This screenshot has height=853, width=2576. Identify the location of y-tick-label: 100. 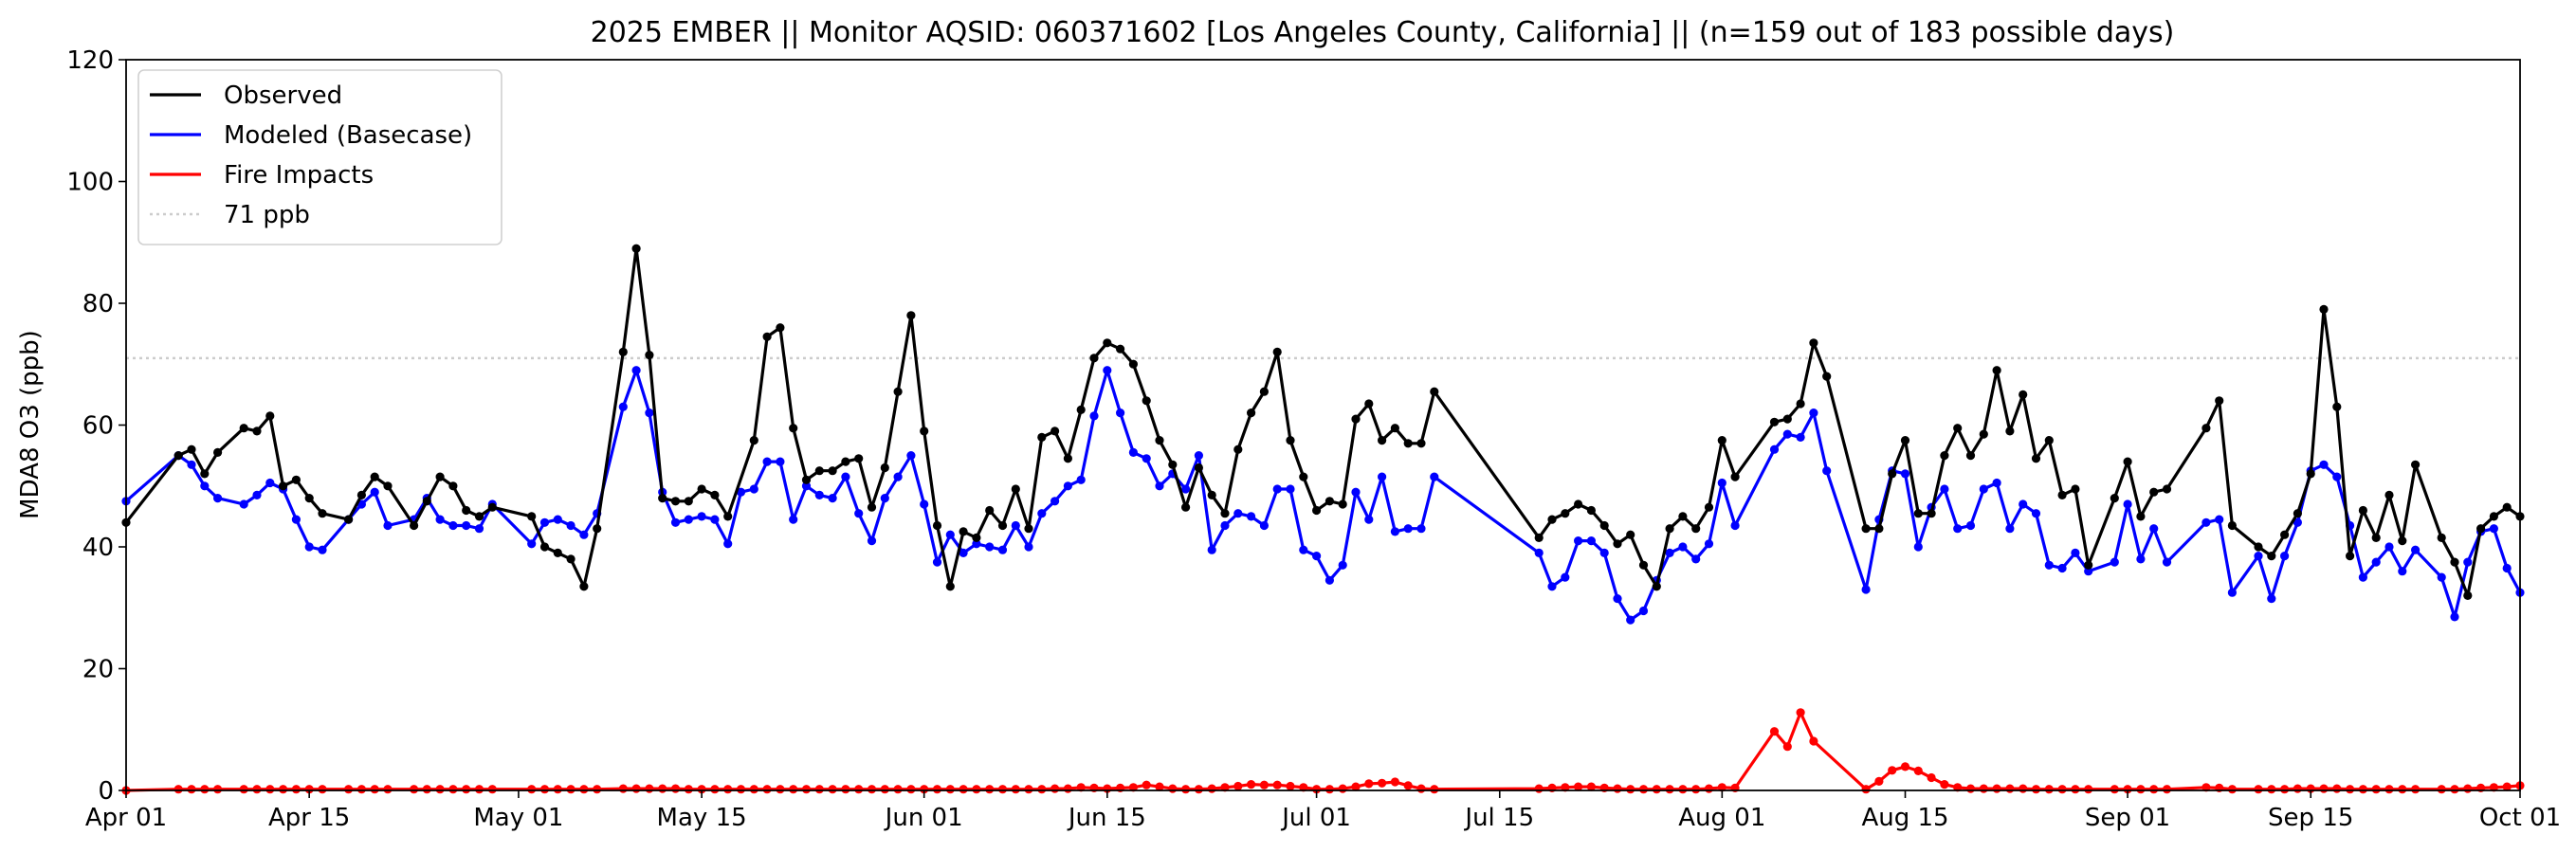
(90, 183).